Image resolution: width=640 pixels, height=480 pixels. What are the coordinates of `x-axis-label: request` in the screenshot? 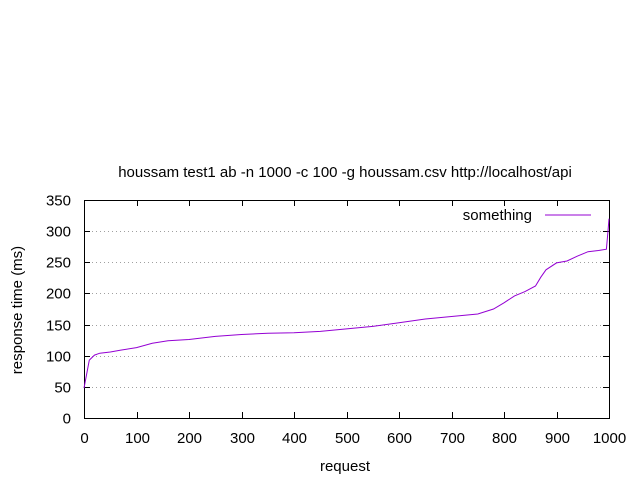 It's located at (345, 466).